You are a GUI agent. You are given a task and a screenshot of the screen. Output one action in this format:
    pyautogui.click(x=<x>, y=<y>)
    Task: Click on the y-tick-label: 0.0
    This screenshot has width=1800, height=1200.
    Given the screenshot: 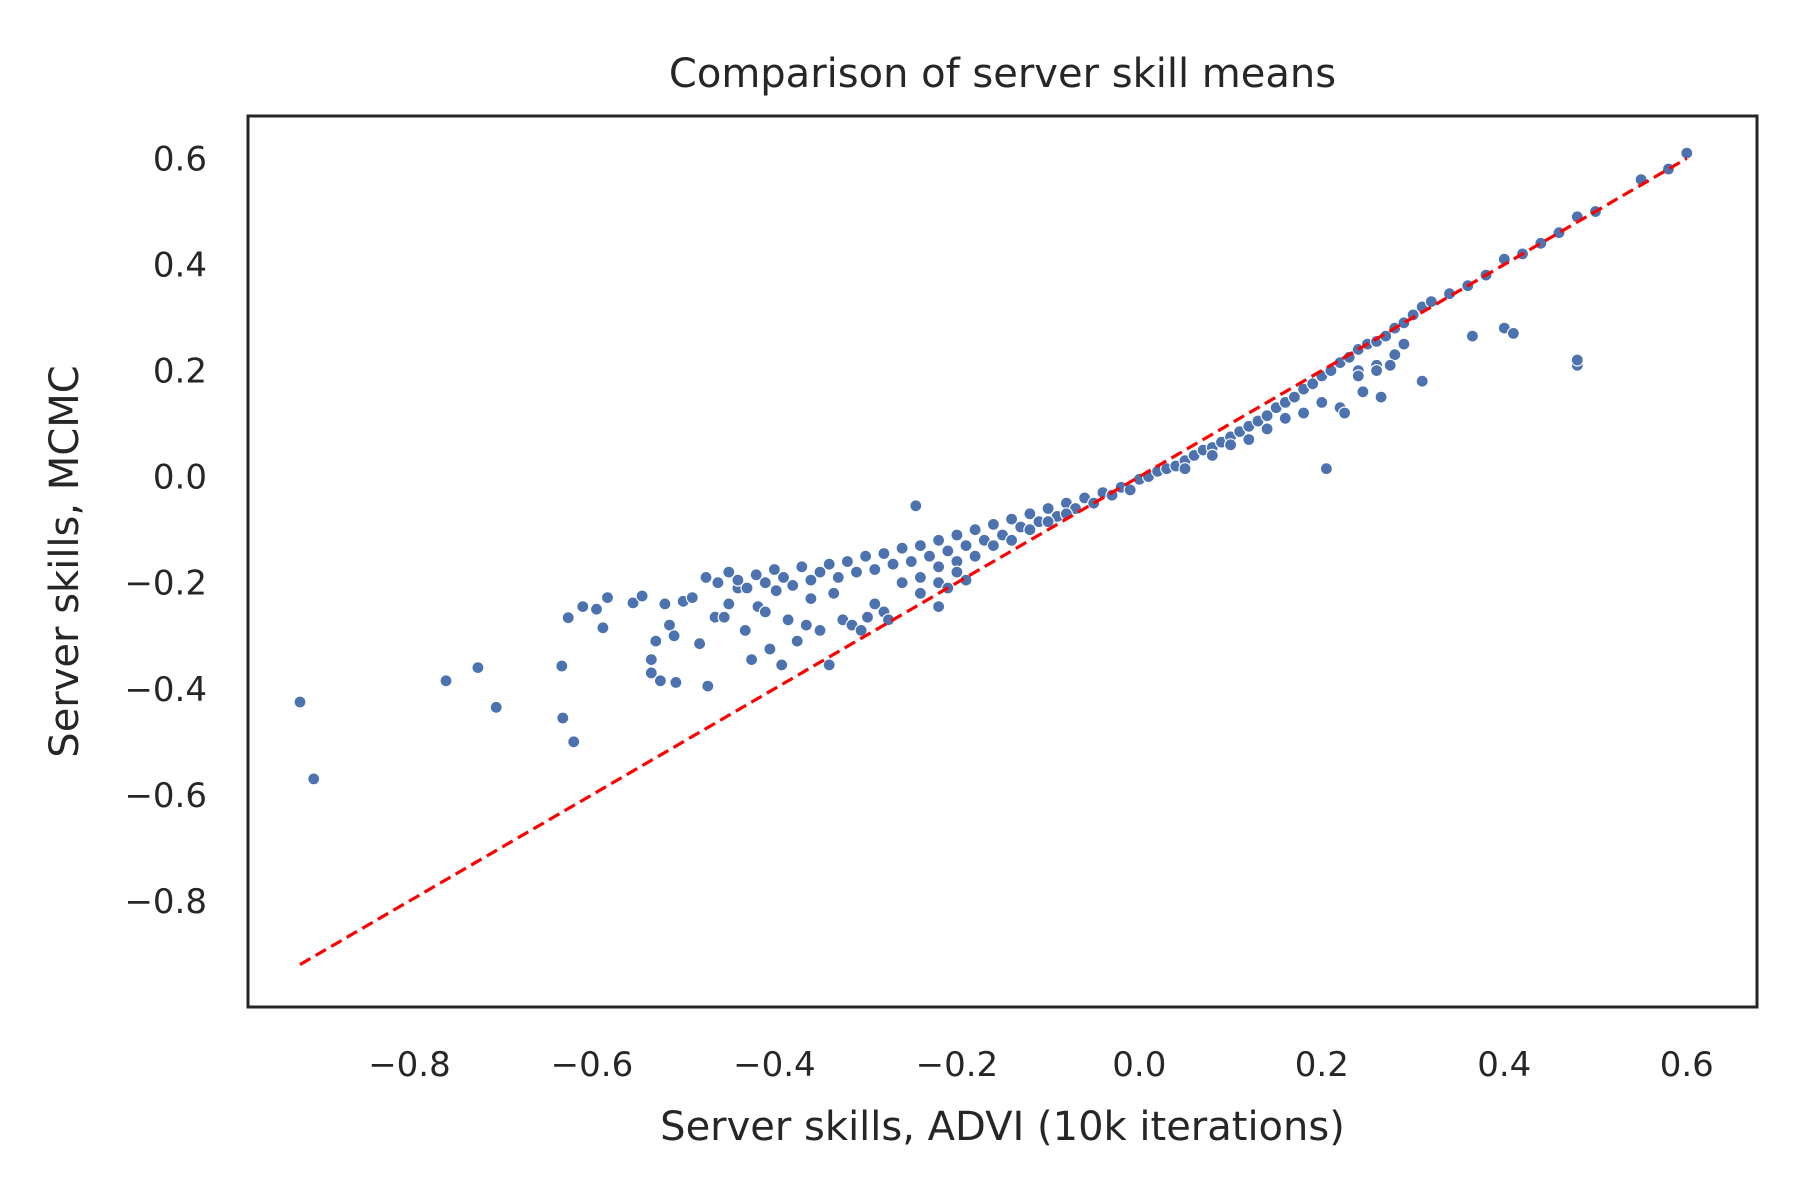 What is the action you would take?
    pyautogui.click(x=180, y=478)
    